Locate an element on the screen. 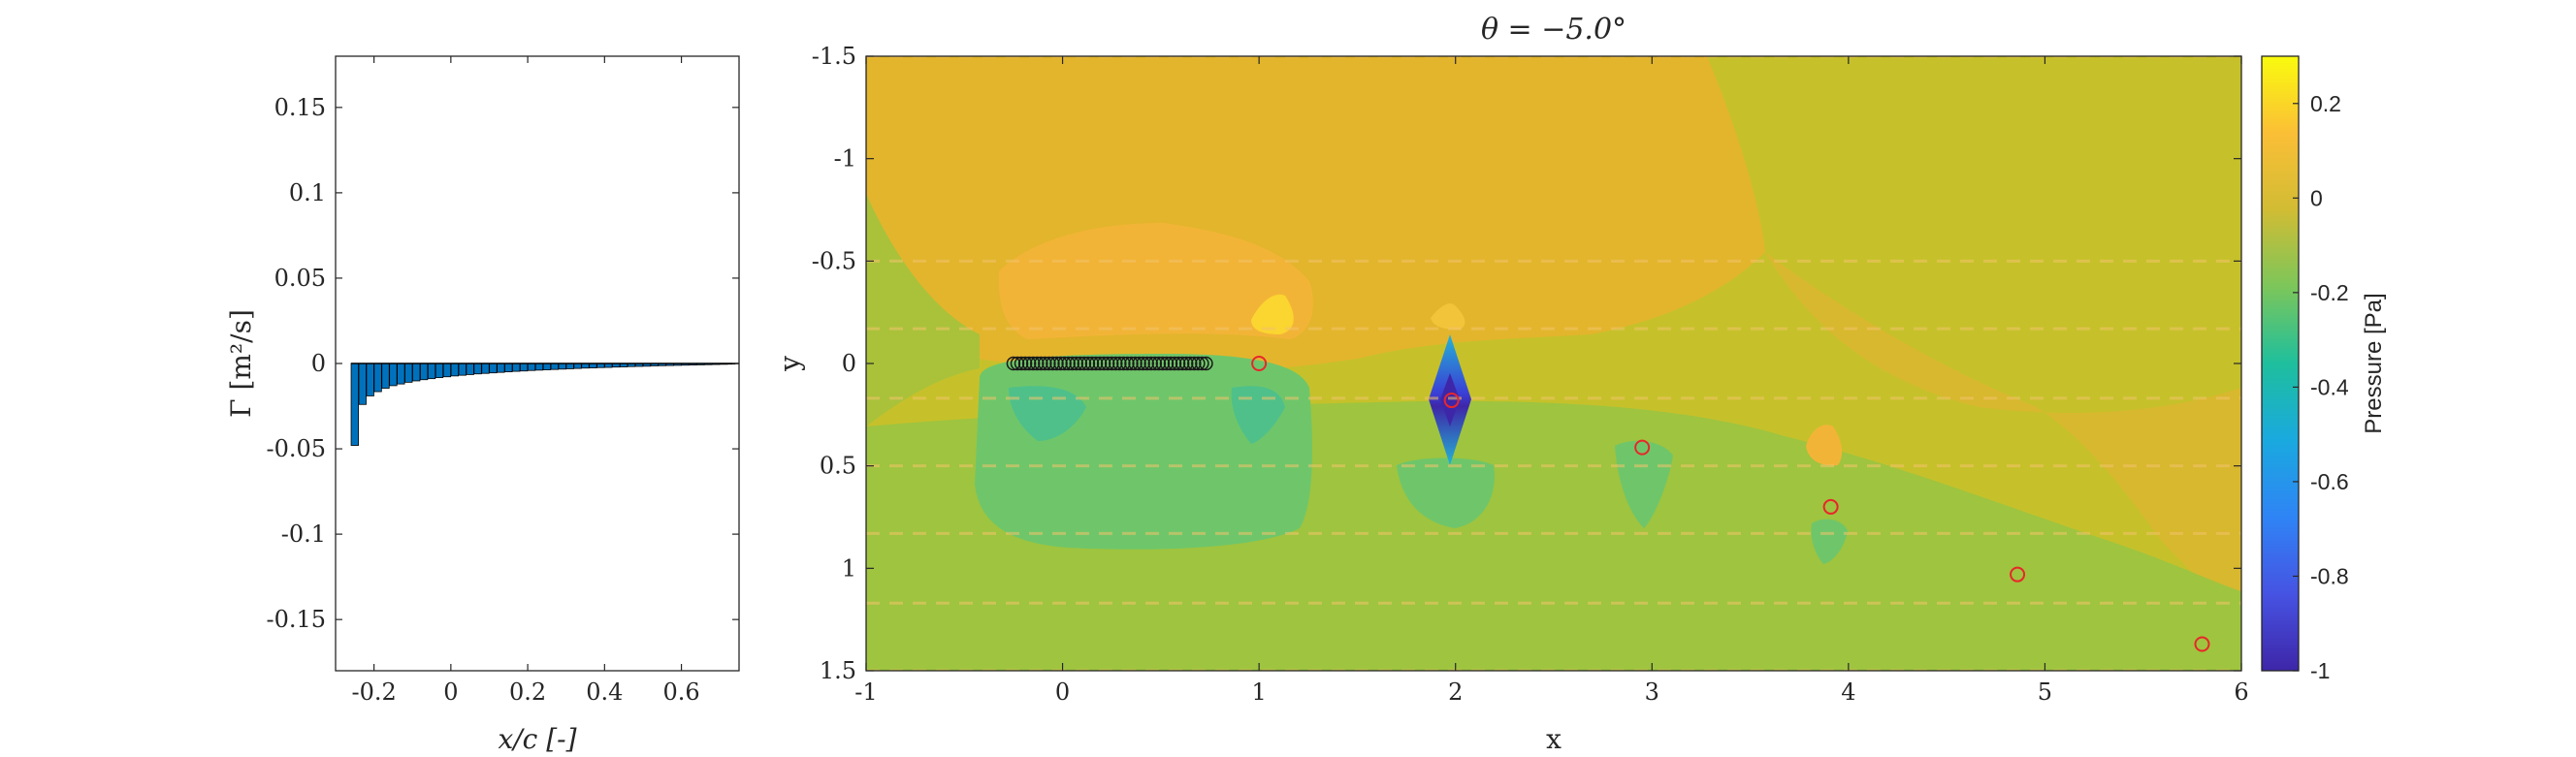 Image resolution: width=2576 pixels, height=757 pixels. x-tick-label: 5 is located at coordinates (2045, 692).